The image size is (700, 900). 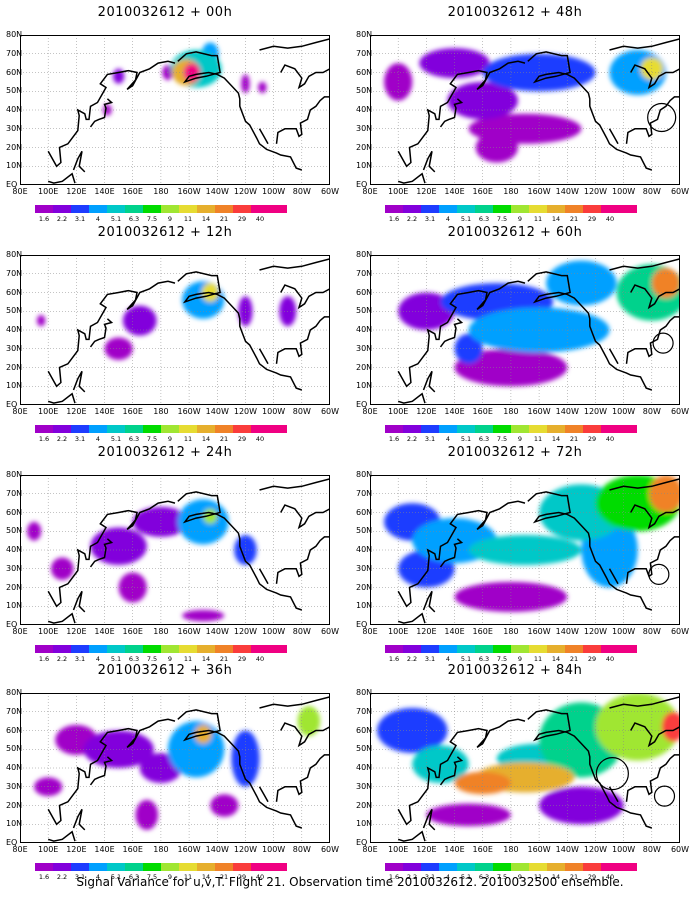 I want to click on y-tick-label: 30N, so click(x=364, y=128).